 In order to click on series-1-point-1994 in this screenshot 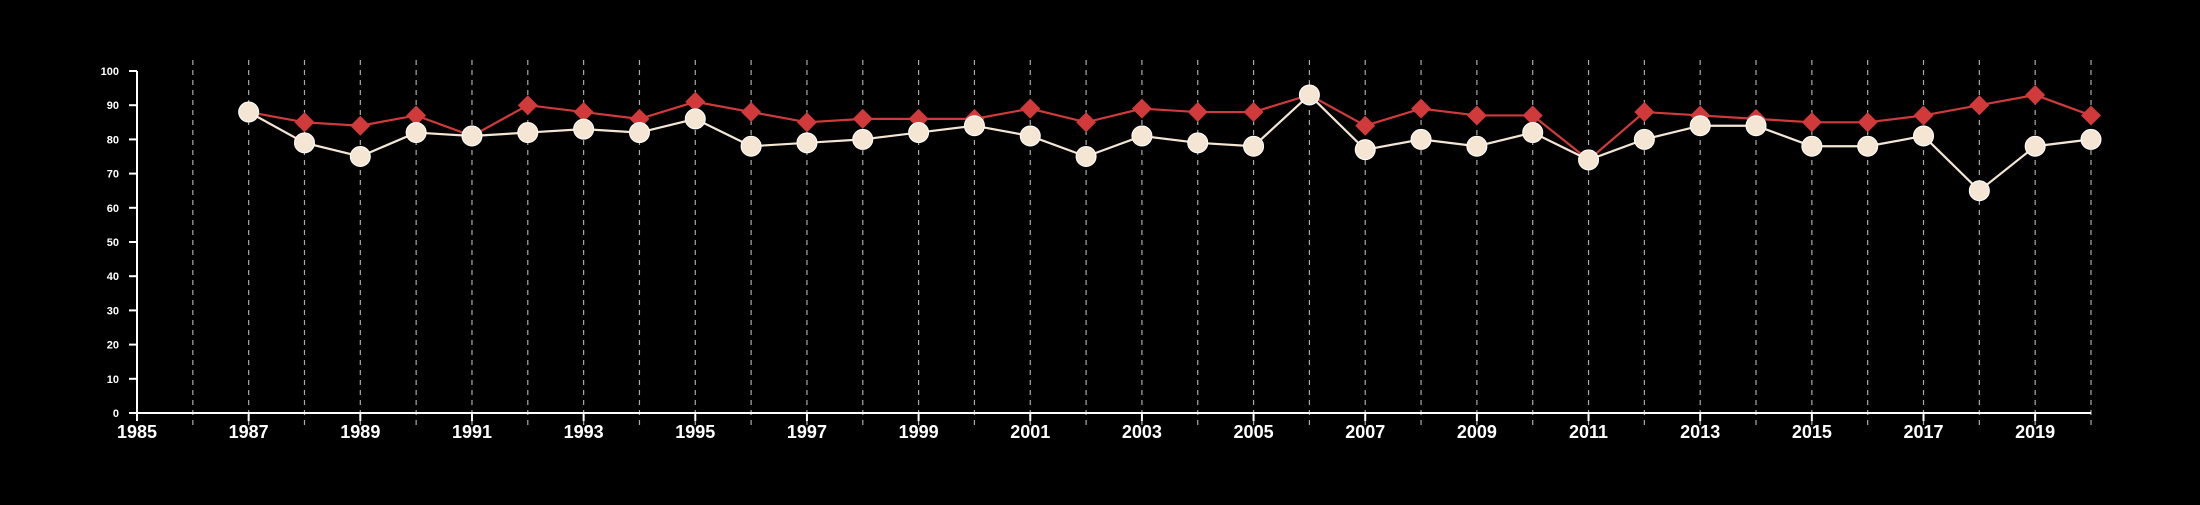, I will do `click(639, 133)`.